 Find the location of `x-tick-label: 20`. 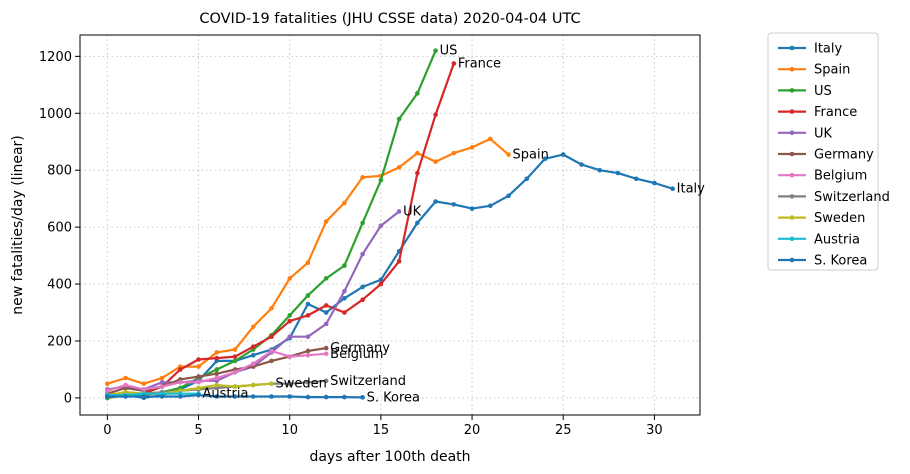

x-tick-label: 20 is located at coordinates (472, 430).